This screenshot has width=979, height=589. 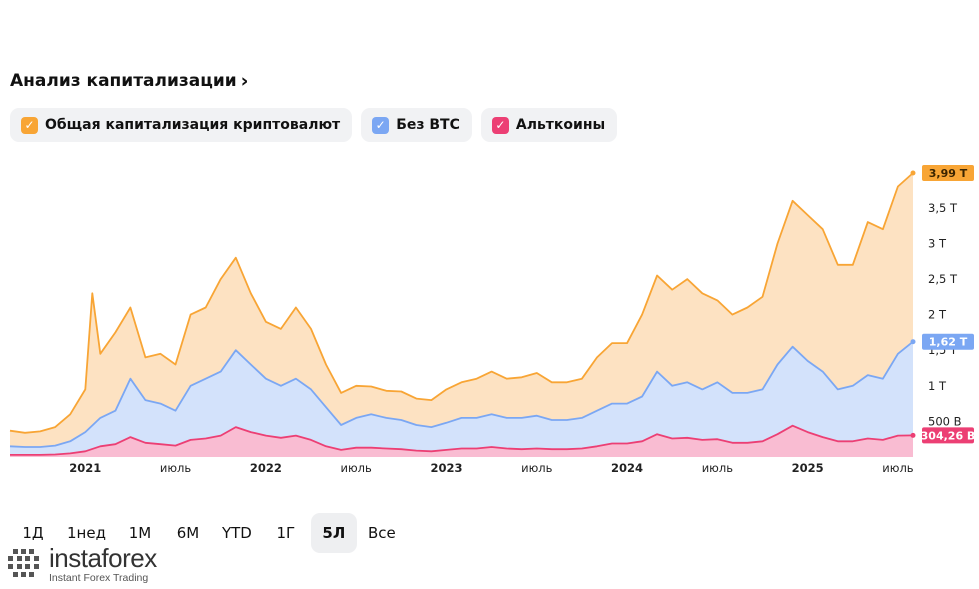 I want to click on period-selector: 1Д 1нед 1М 6М YTD 1Г 5Л Все, so click(x=207, y=533).